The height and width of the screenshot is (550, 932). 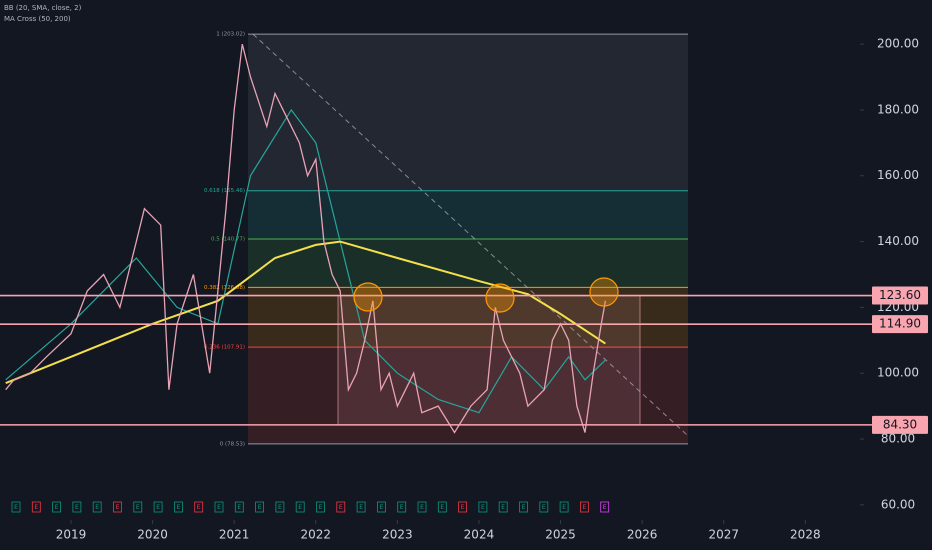 I want to click on y-tick-label: 100.00, so click(x=898, y=373).